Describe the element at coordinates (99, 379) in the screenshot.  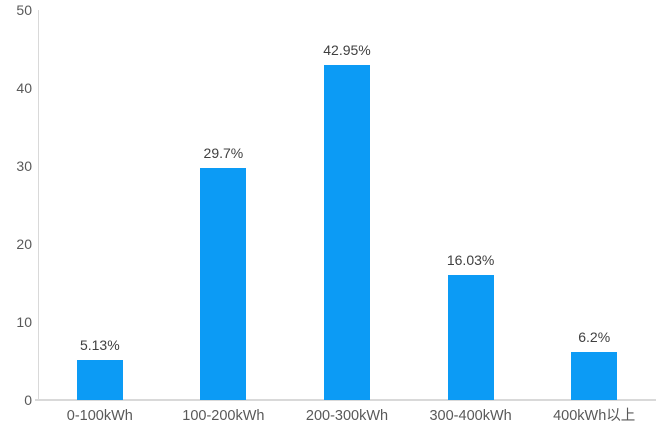
I see `bar-0-100kWh` at that location.